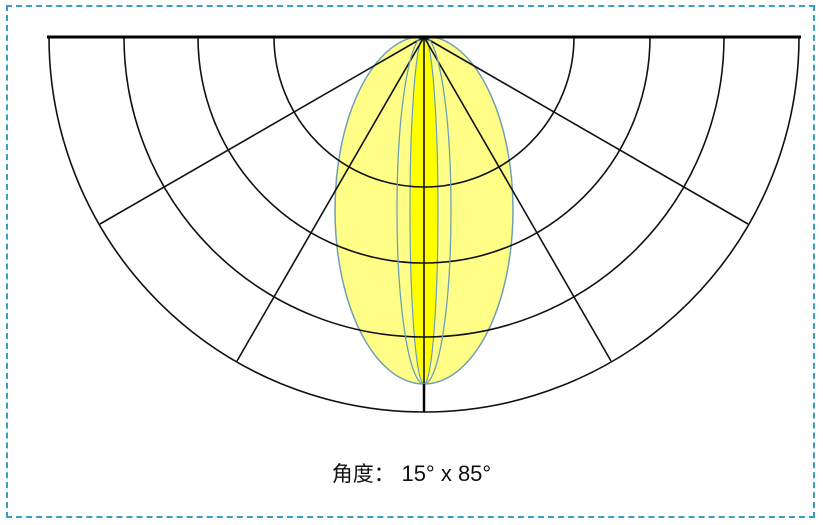 The width and height of the screenshot is (823, 525). I want to click on angle-caption-label: 角度：, so click(363, 474).